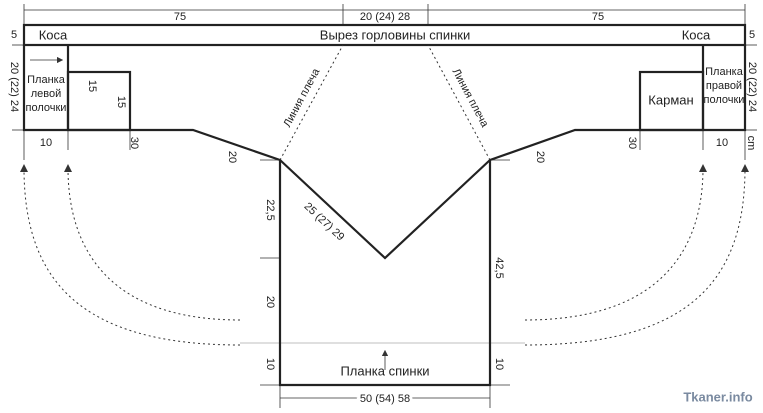  Describe the element at coordinates (385, 399) in the screenshot. I see `dim: 50 (54) 58` at that location.